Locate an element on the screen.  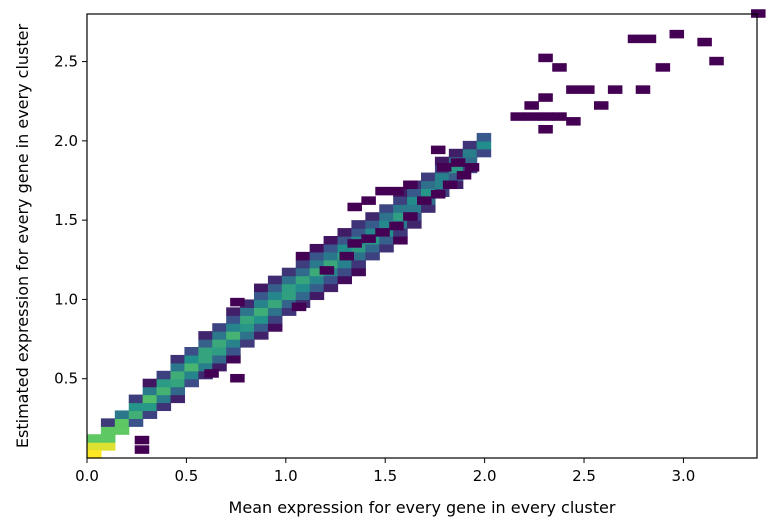
x-tick-label: 0.0 is located at coordinates (87, 476).